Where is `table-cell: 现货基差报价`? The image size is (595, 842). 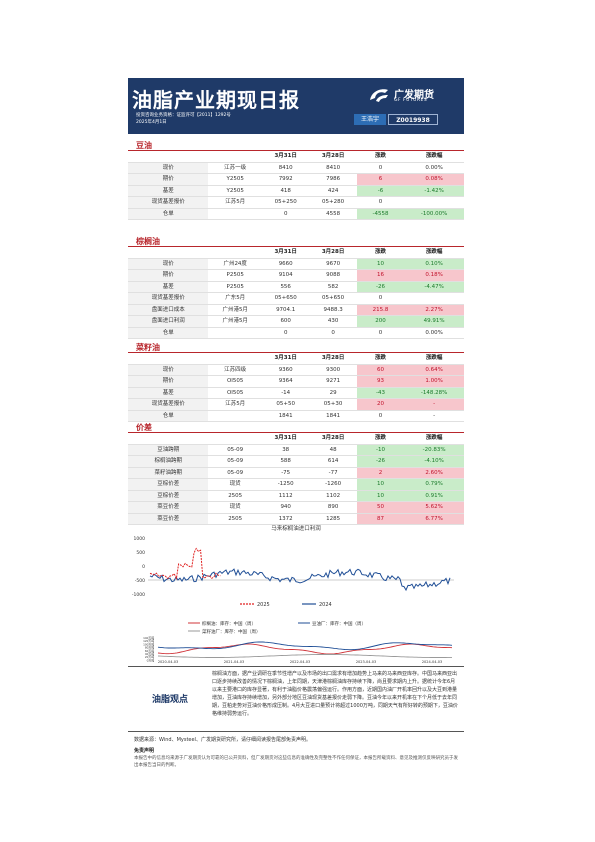
table-cell: 现货基差报价 is located at coordinates (168, 202).